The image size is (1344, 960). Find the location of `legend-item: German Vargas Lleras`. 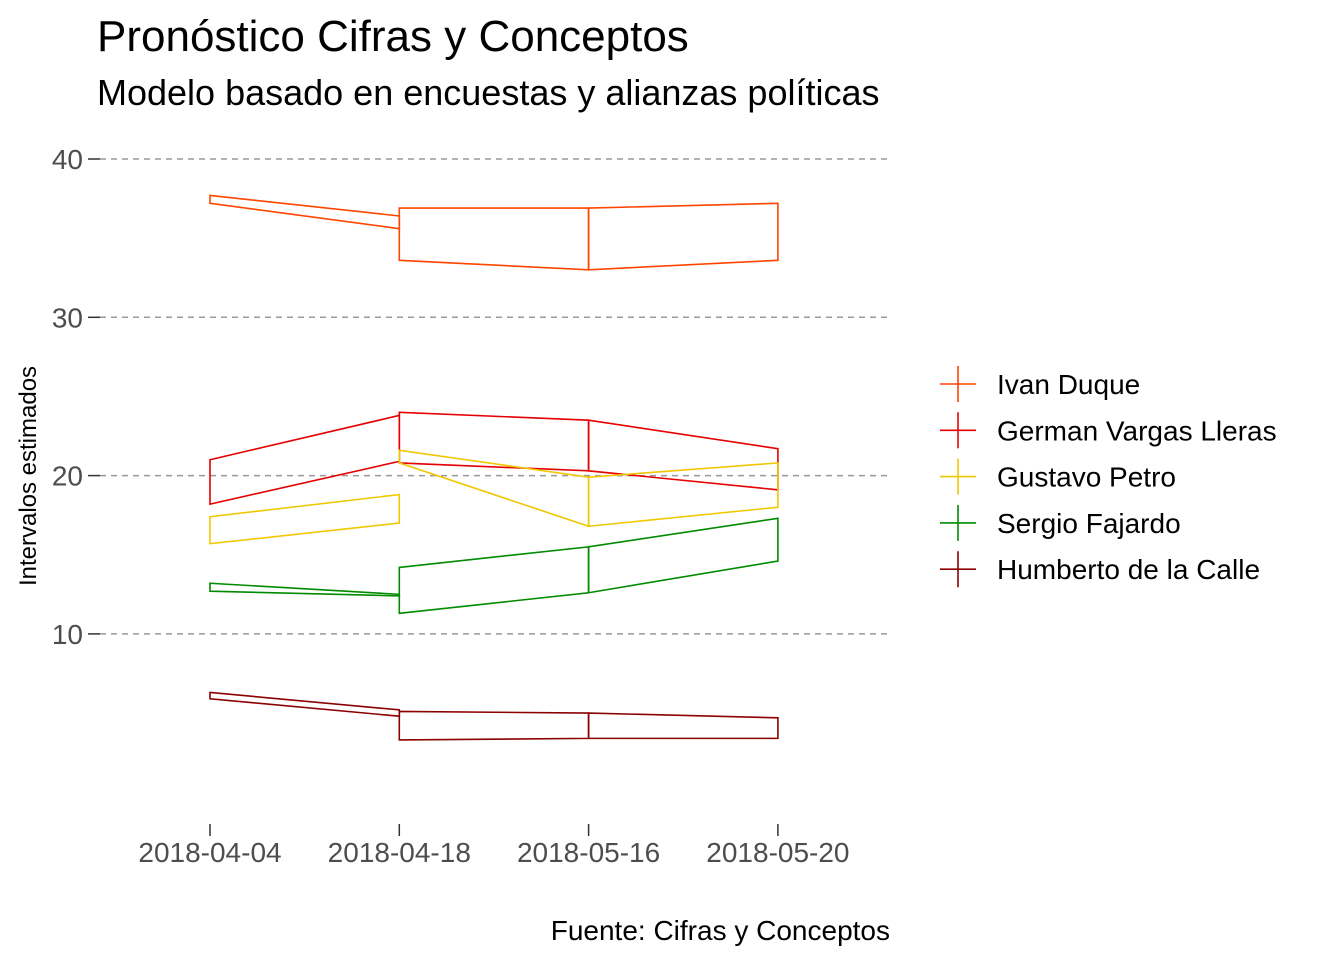

legend-item: German Vargas Lleras is located at coordinates (1108, 430).